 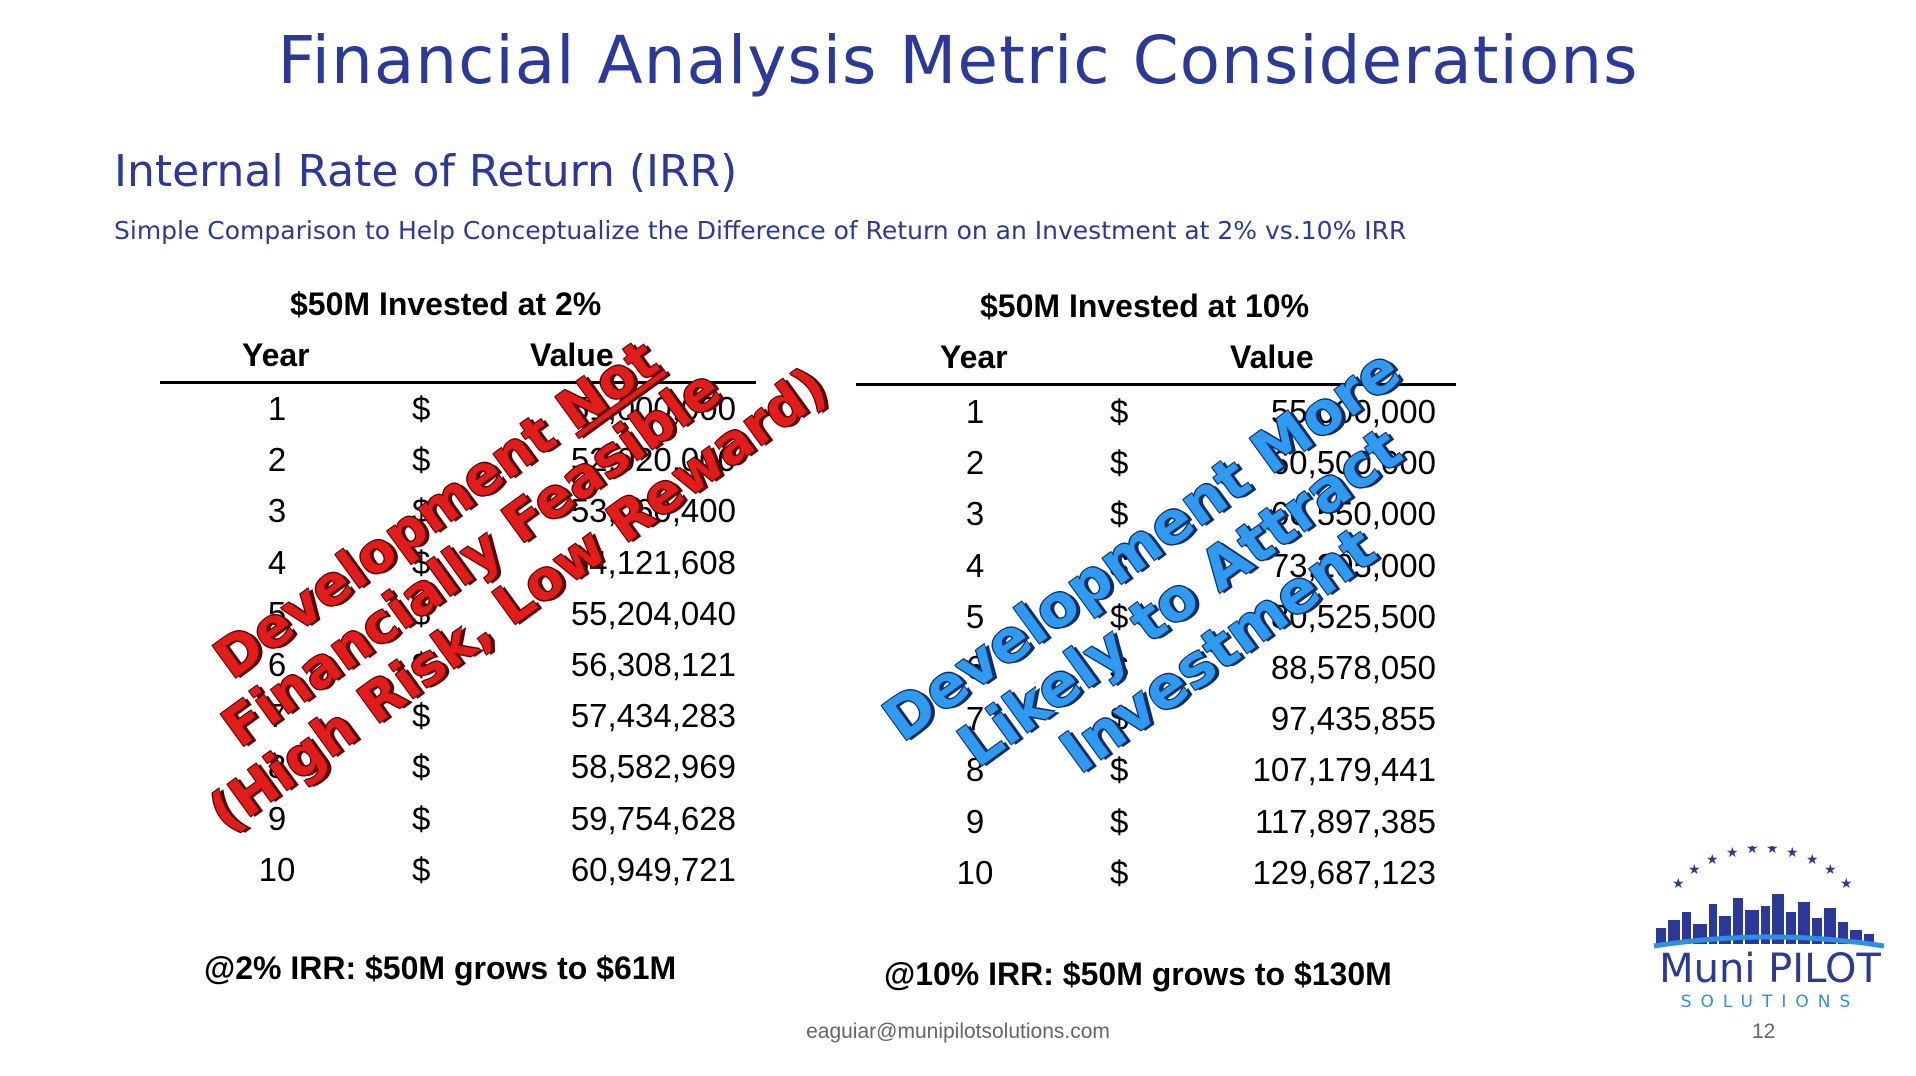 I want to click on row-value: 129,687,123, so click(x=1344, y=872).